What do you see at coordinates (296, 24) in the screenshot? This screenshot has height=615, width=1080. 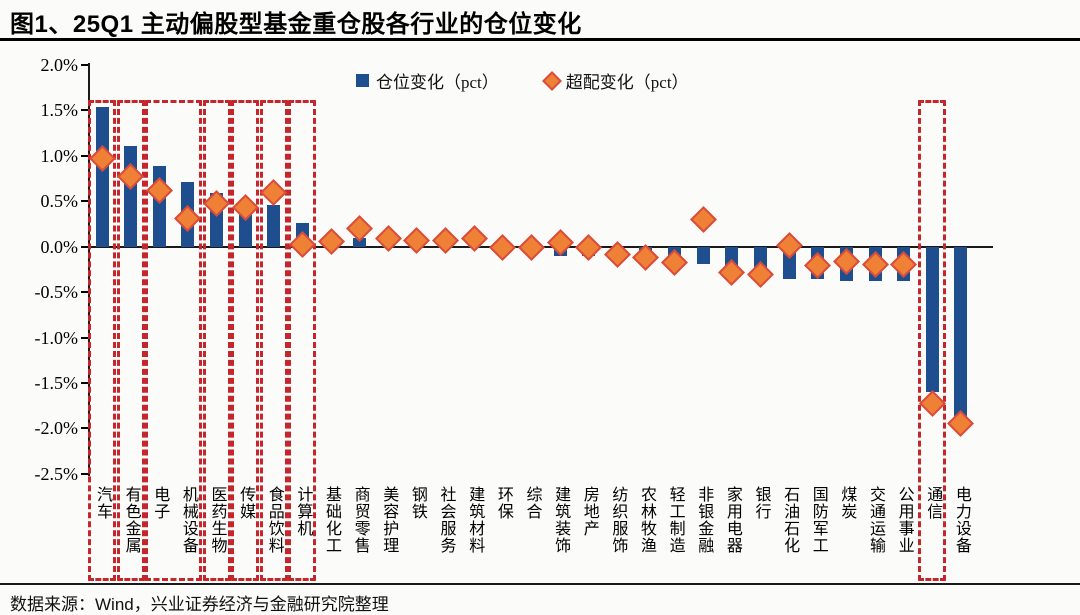 I see `figure-title: 图1、25Q1 主动偏股型基金重仓股各行业的仓位变化` at bounding box center [296, 24].